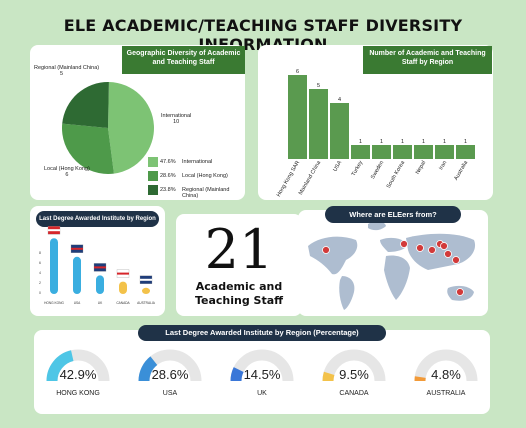  I want to click on gauge-label-australia: AUSTRALIA, so click(446, 393).